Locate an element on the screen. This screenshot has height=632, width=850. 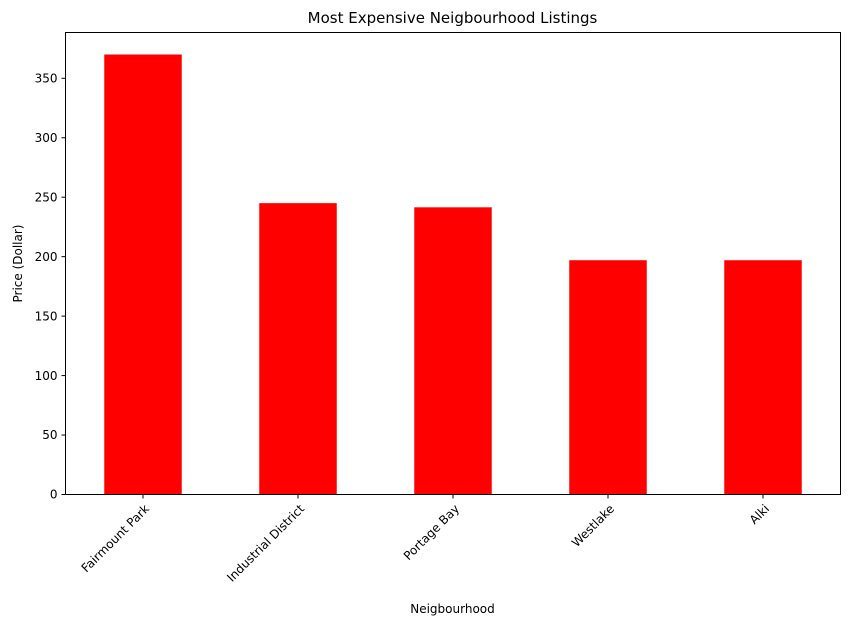
bar-industrial-district is located at coordinates (298, 349).